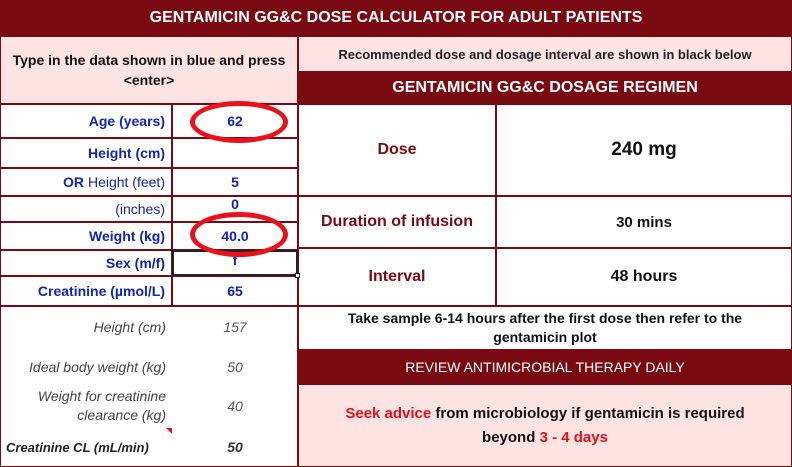  What do you see at coordinates (86, 263) in the screenshot?
I see `sex-label-cell: Sex (m/f)` at bounding box center [86, 263].